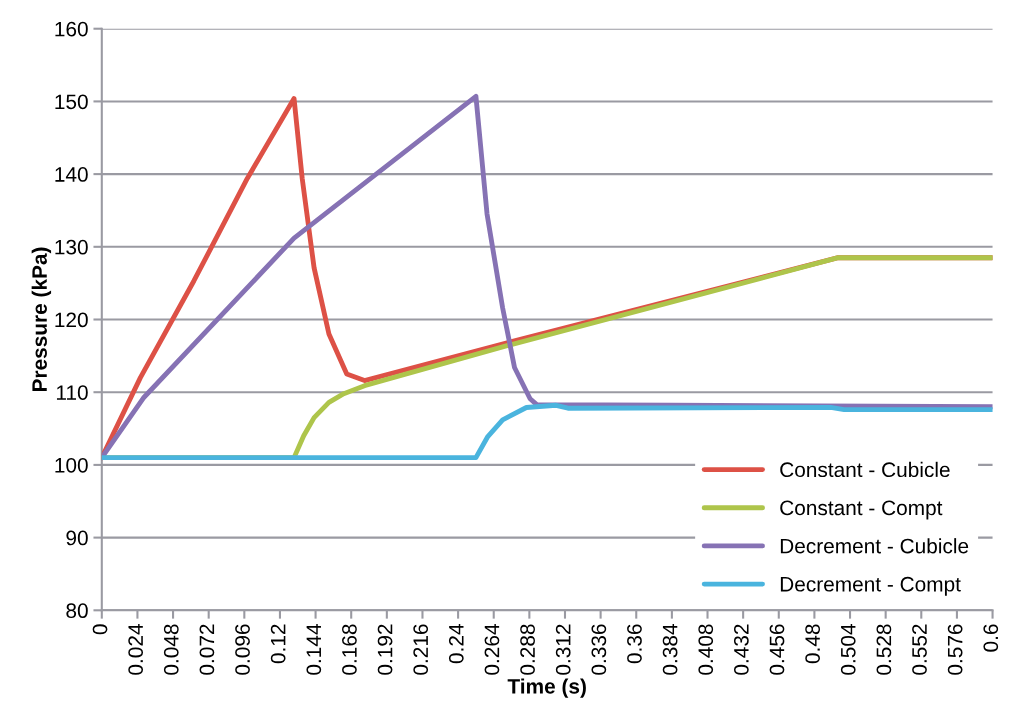 The width and height of the screenshot is (1018, 718). Describe the element at coordinates (100, 629) in the screenshot. I see `x-tick-label: 0` at that location.